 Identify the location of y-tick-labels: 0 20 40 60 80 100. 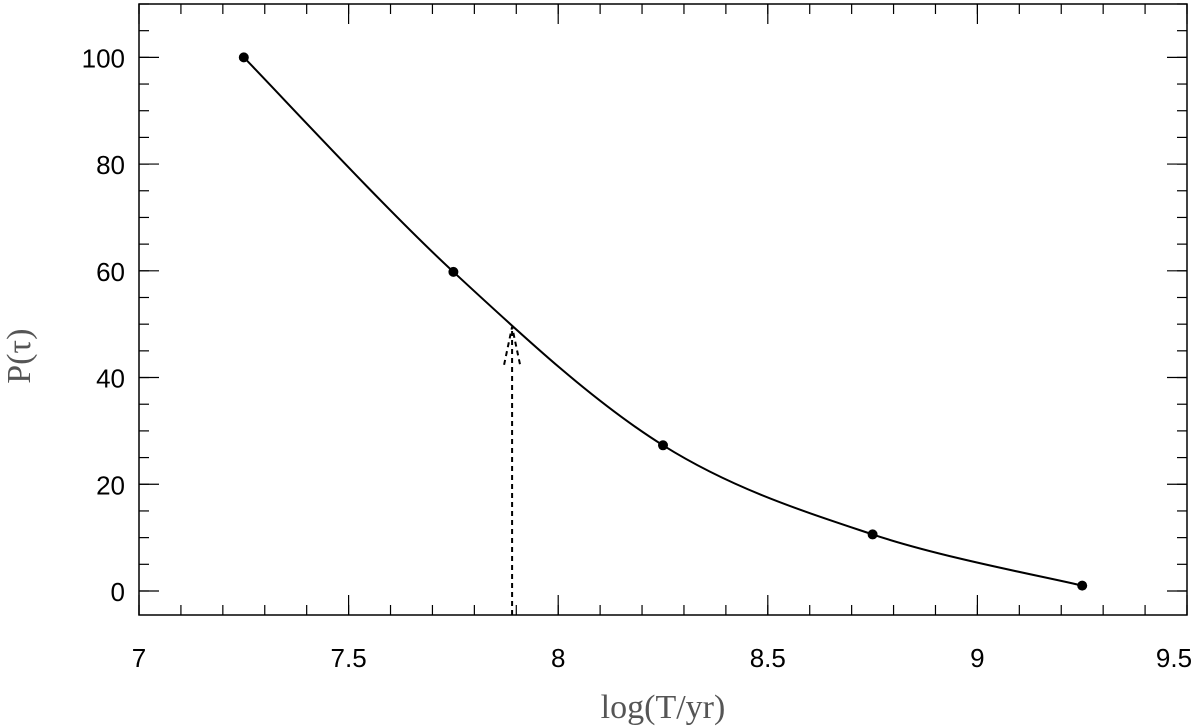
(103, 325).